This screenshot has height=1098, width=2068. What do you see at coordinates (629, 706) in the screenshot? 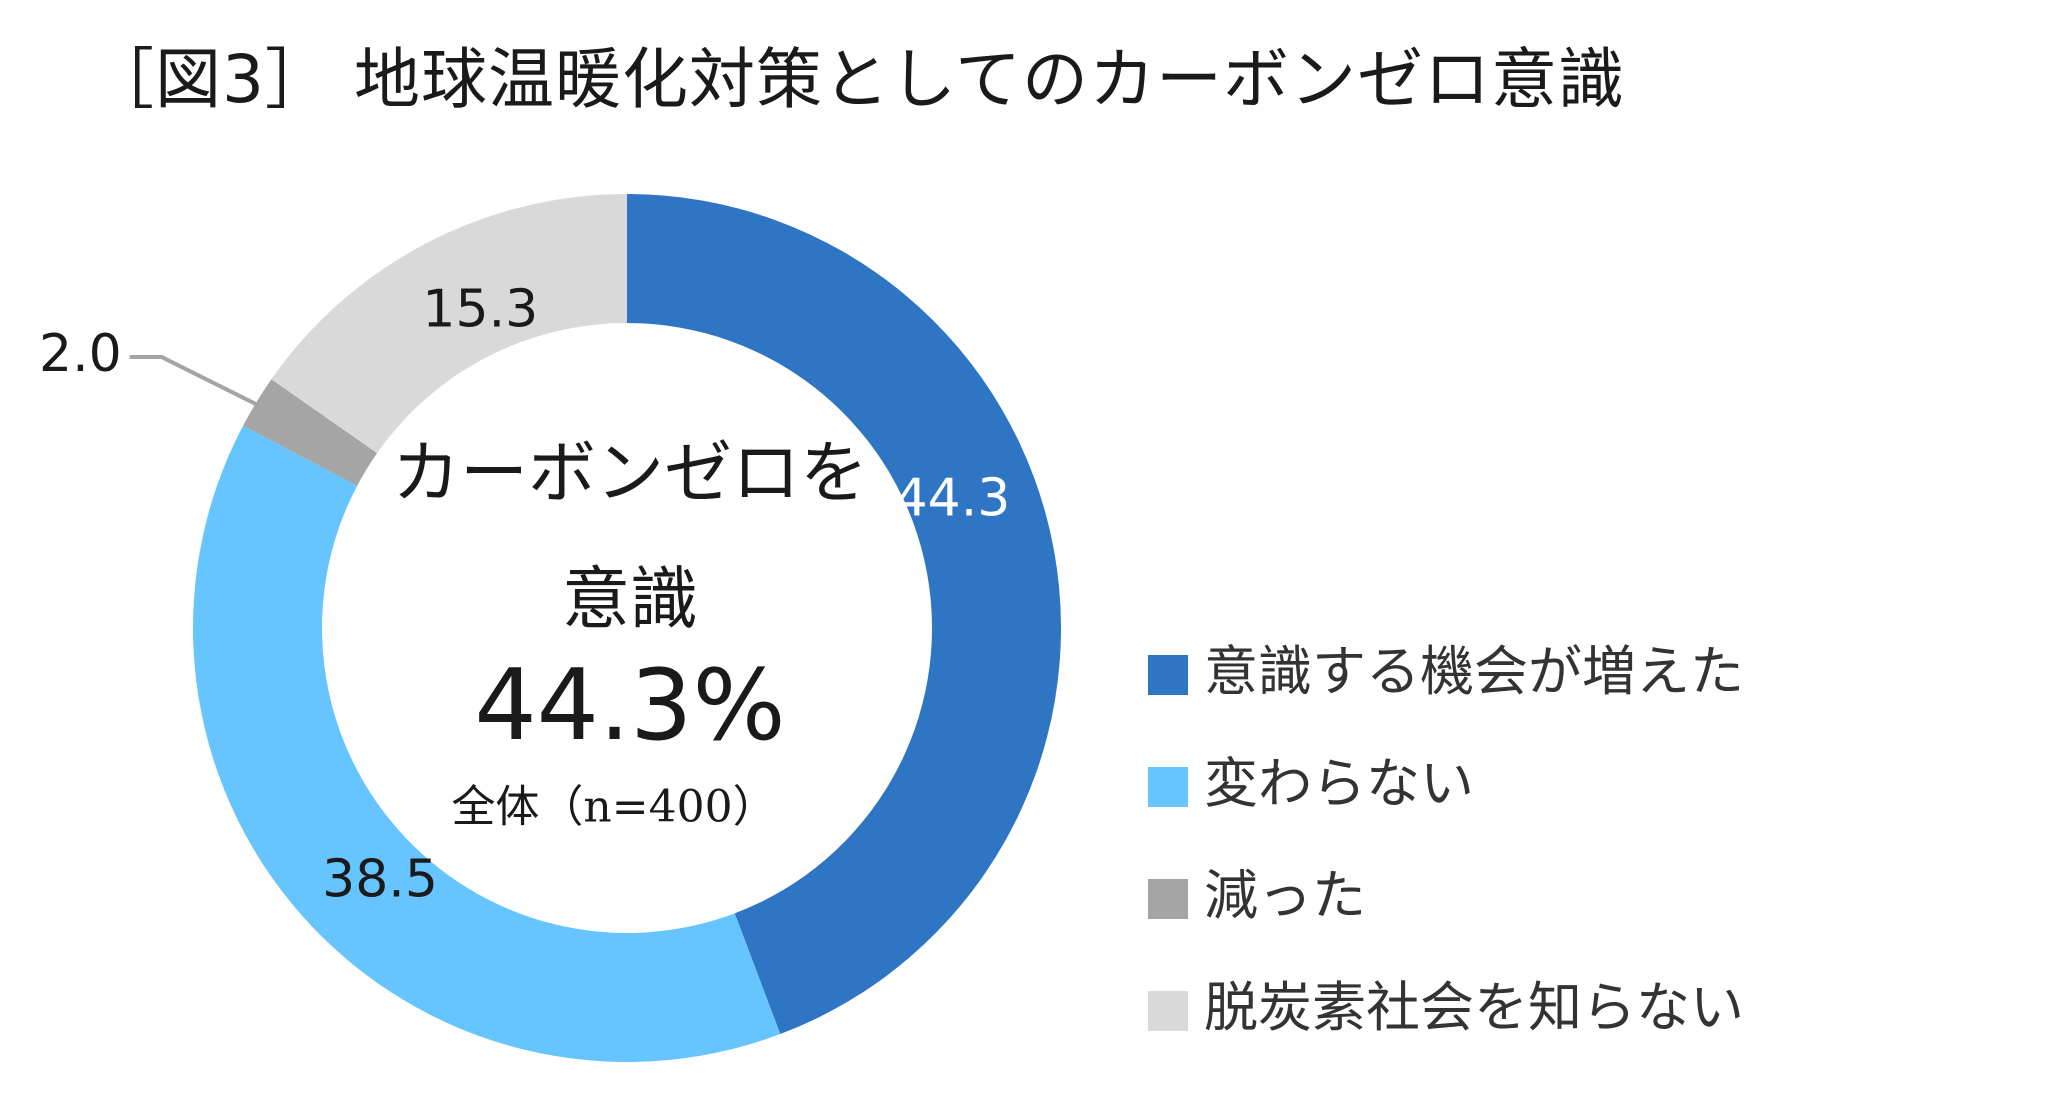
I see `center-value: 44.3%` at bounding box center [629, 706].